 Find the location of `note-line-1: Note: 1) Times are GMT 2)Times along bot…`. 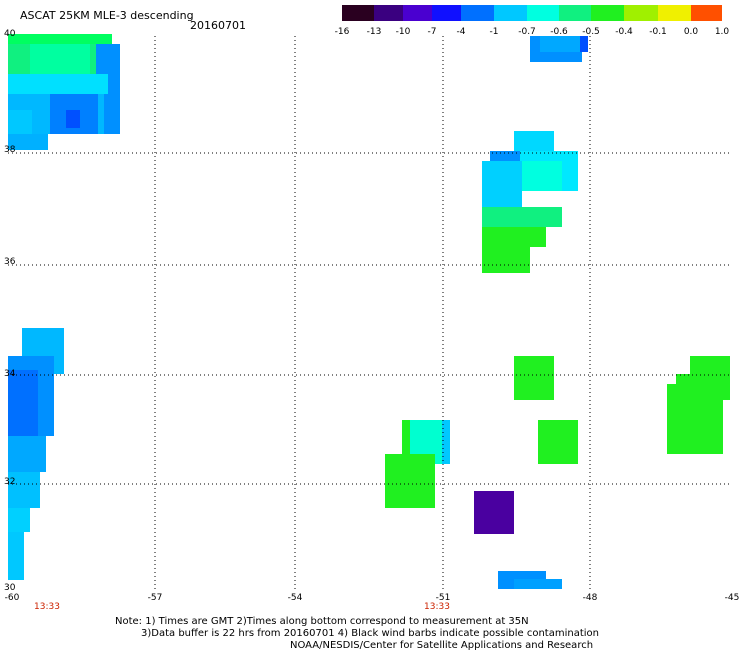

note-line-1: Note: 1) Times are GMT 2)Times along bot… is located at coordinates (322, 621).